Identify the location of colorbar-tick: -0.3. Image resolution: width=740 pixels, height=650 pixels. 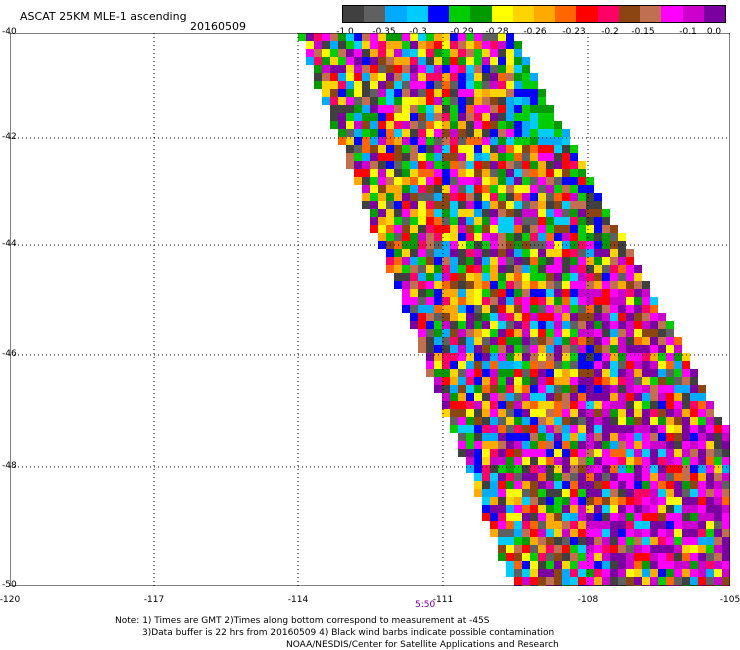
(418, 32).